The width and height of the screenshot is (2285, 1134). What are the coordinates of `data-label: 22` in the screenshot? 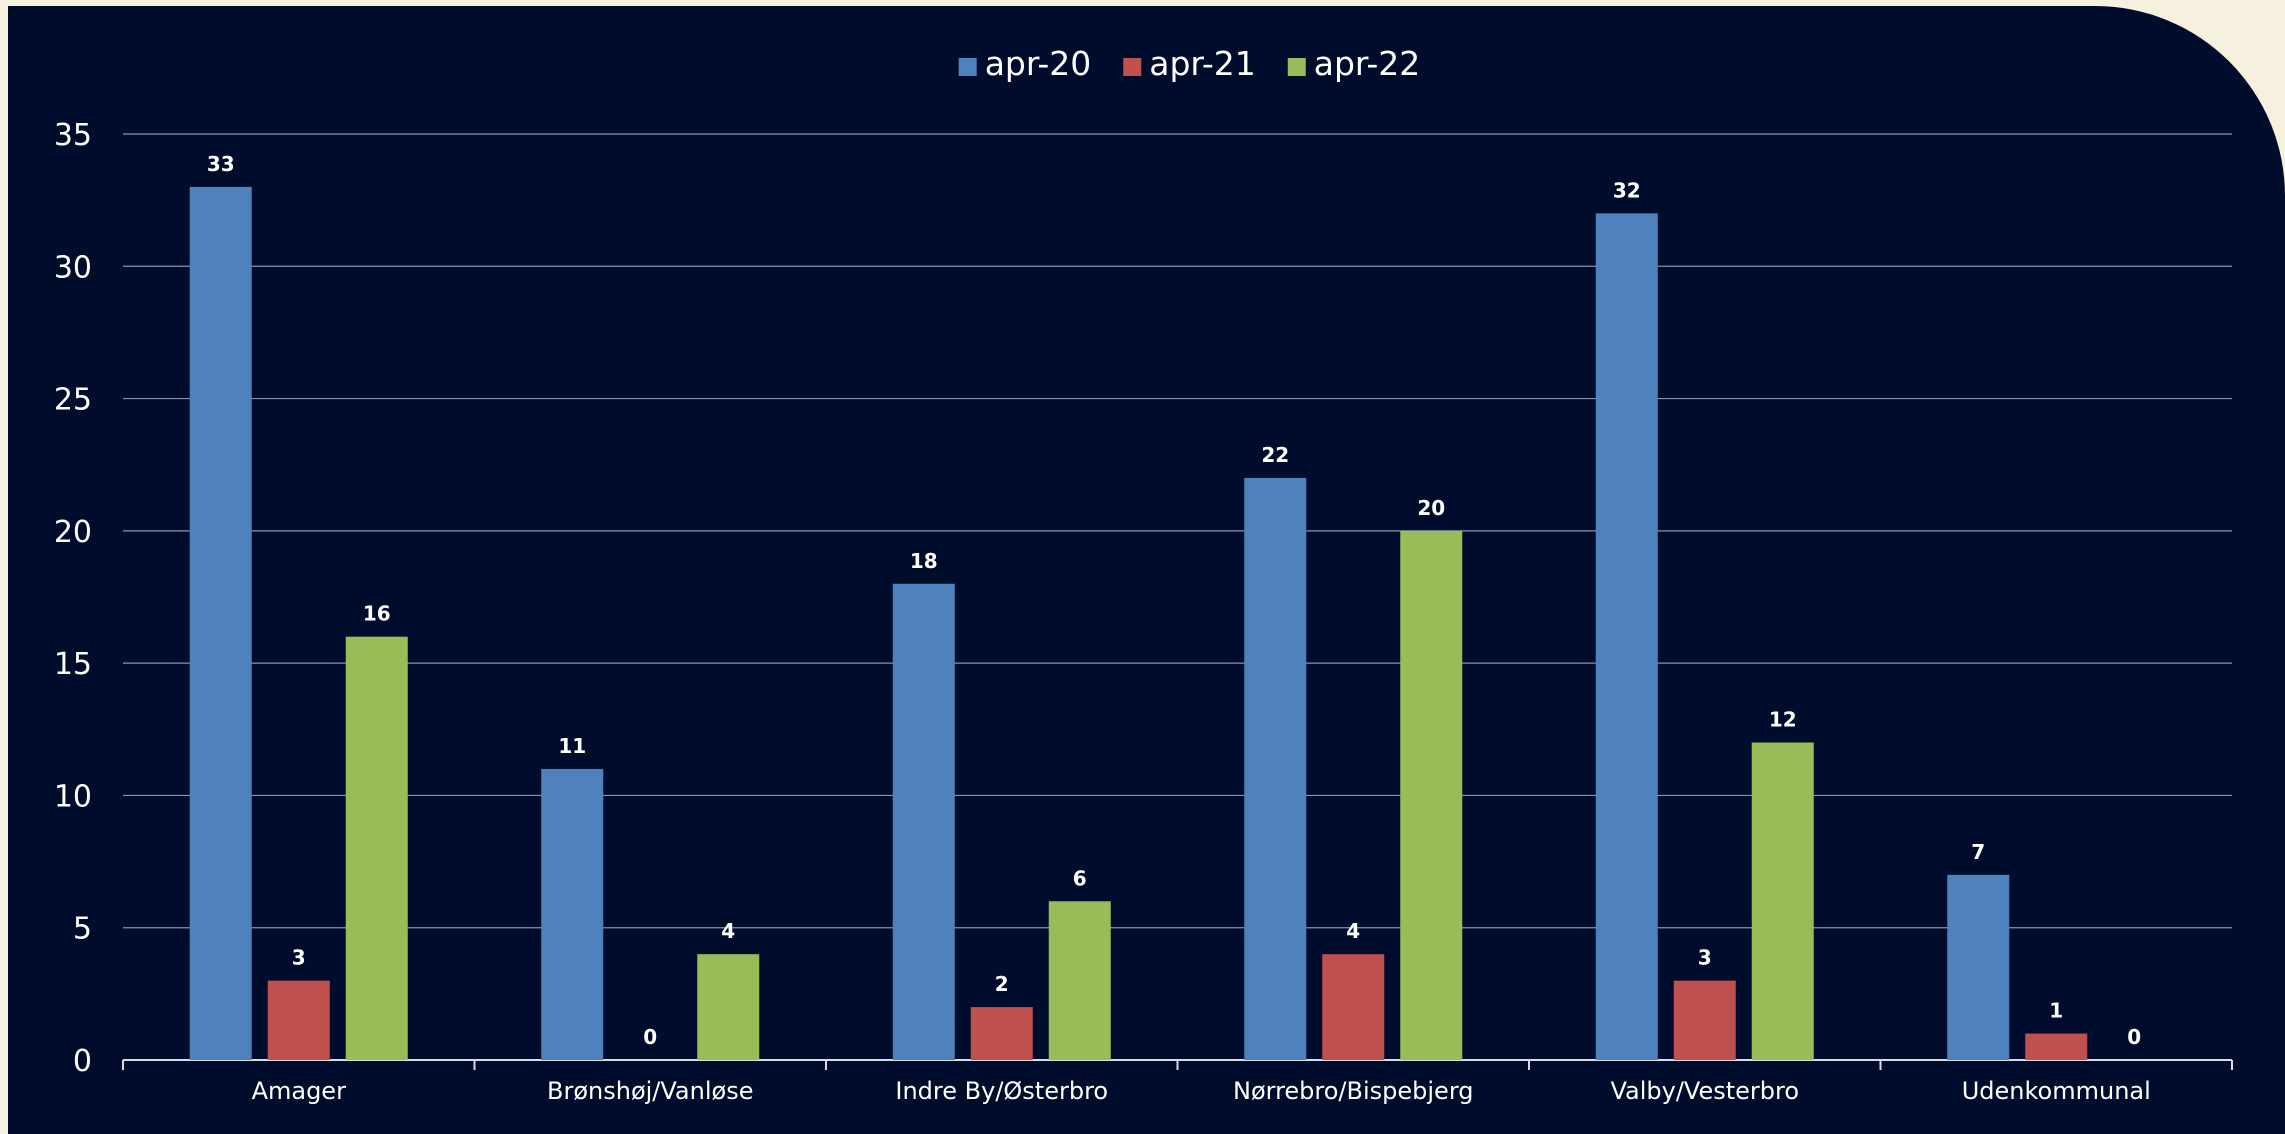 It's located at (1275, 455).